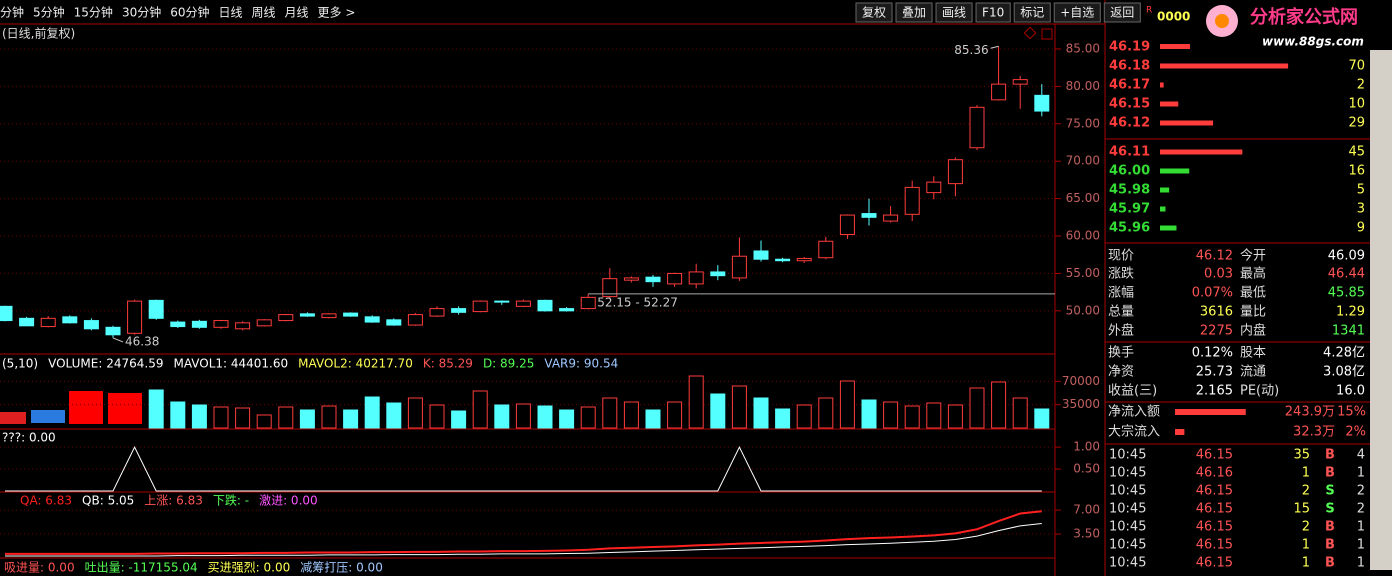  Describe the element at coordinates (264, 13) in the screenshot. I see `period-tab: 周线` at that location.